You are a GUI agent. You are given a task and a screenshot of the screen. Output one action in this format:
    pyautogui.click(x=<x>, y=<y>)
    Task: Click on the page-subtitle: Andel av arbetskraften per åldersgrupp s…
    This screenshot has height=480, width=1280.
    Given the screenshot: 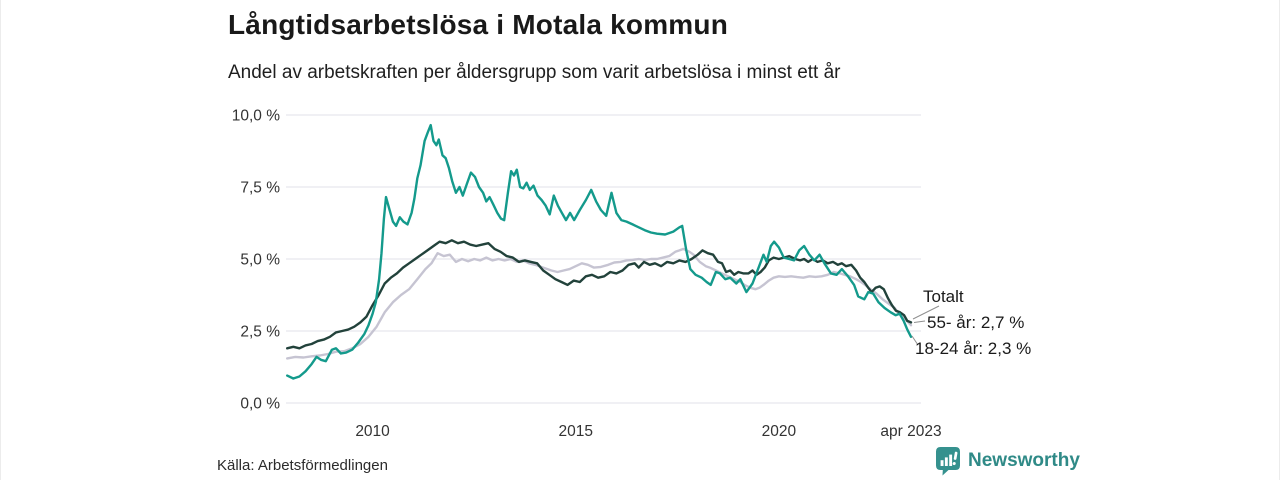 What is the action you would take?
    pyautogui.click(x=534, y=72)
    